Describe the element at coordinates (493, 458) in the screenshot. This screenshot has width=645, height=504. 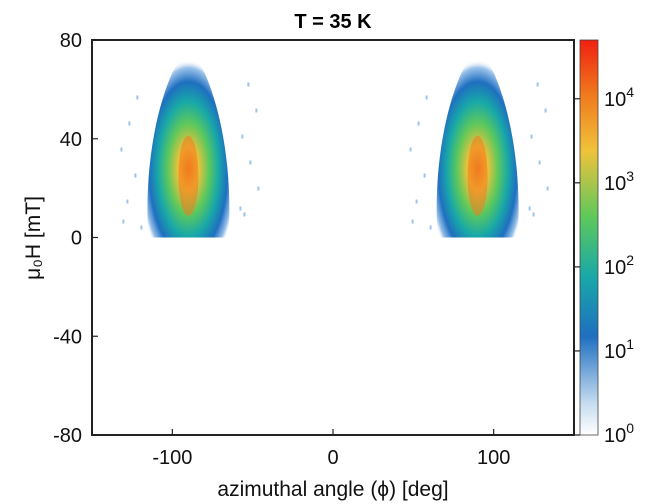
I see `x-tick-label: 100` at that location.